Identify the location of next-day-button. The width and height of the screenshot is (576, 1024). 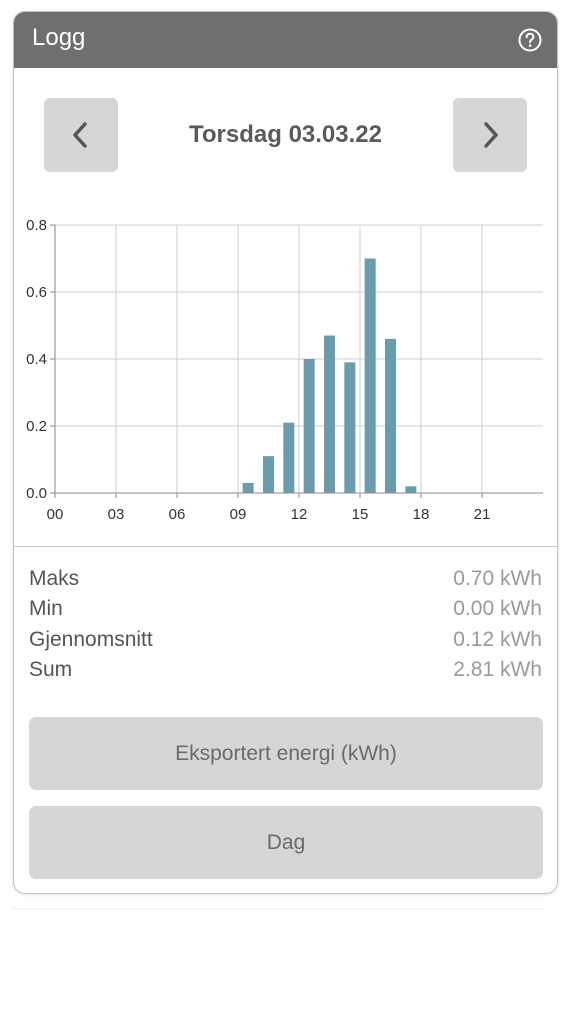
(490, 135).